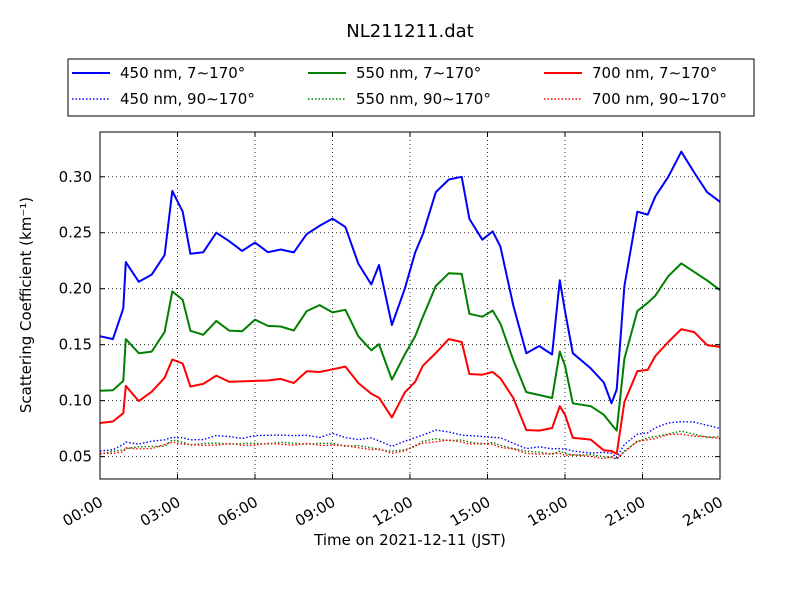 The width and height of the screenshot is (800, 600). What do you see at coordinates (182, 73) in the screenshot?
I see `legend-label-1: 450 nm, 7∼170°` at bounding box center [182, 73].